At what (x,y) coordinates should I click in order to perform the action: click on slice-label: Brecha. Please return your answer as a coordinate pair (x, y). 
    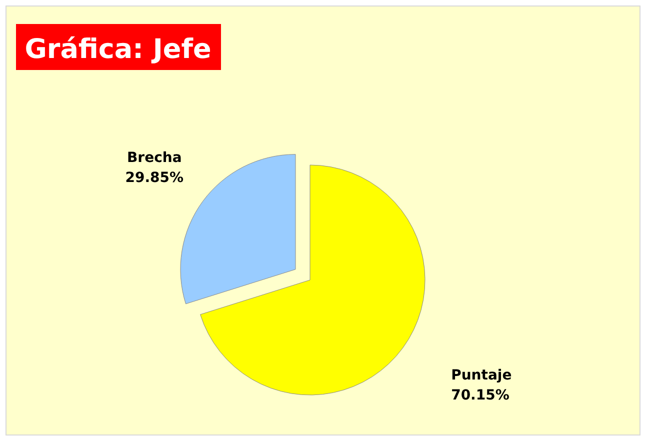
    Looking at the image, I should click on (154, 158).